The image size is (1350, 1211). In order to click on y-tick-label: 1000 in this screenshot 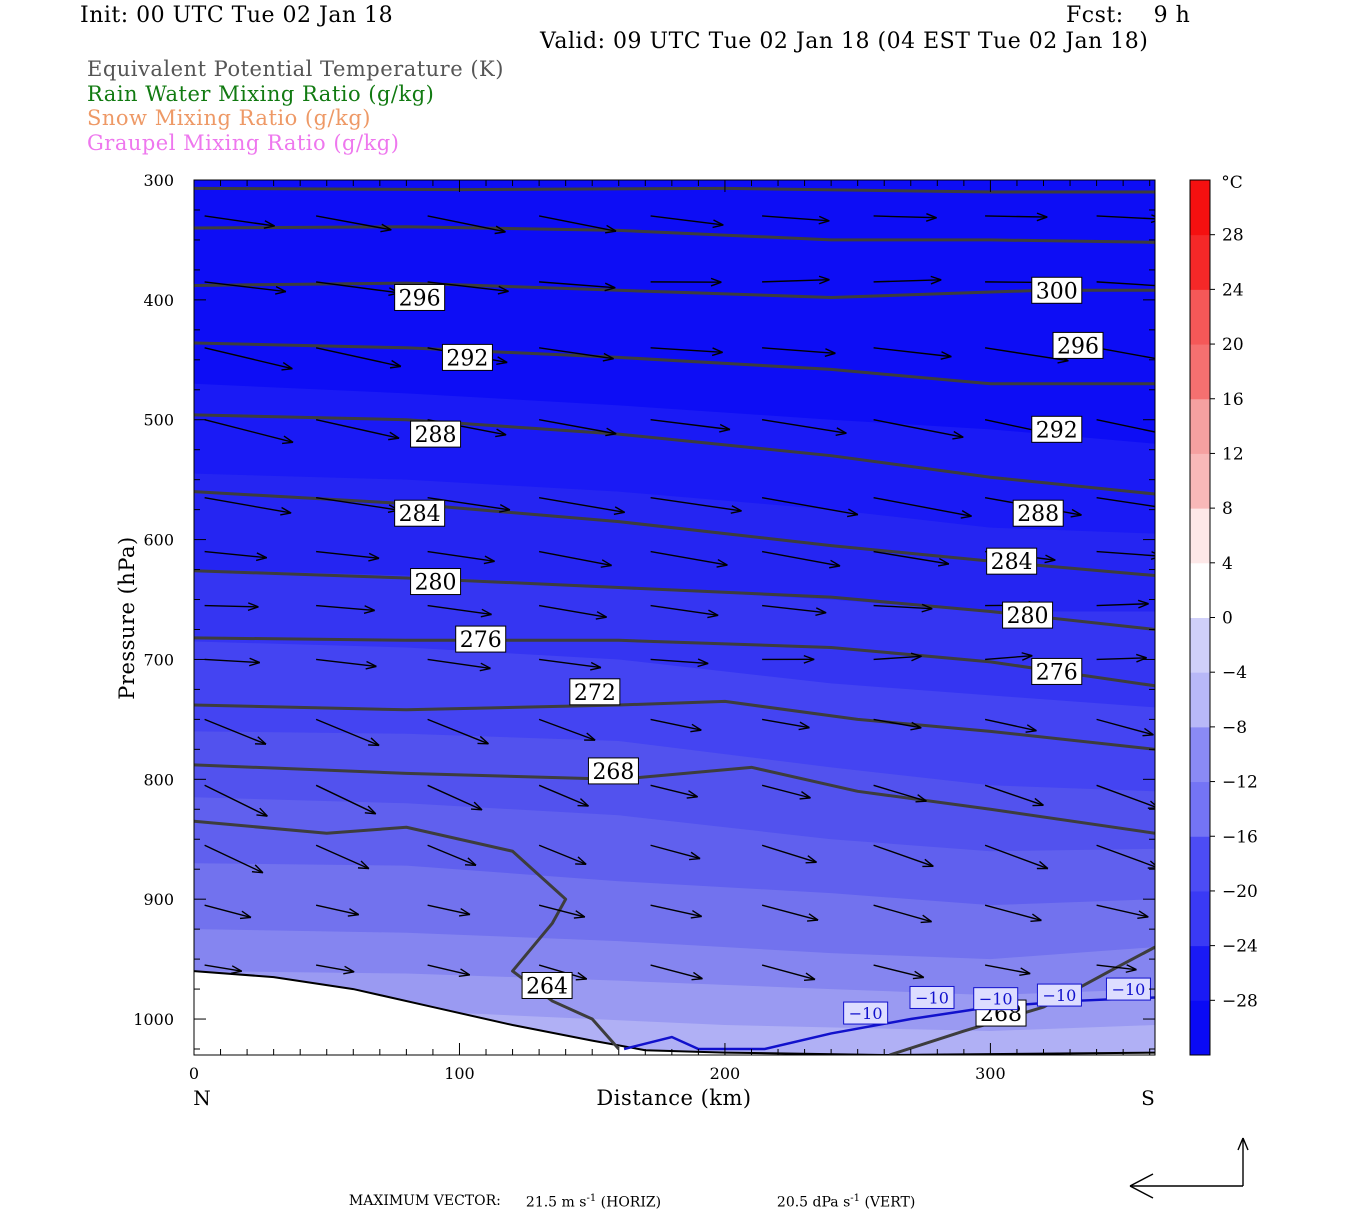, I will do `click(153, 1019)`.